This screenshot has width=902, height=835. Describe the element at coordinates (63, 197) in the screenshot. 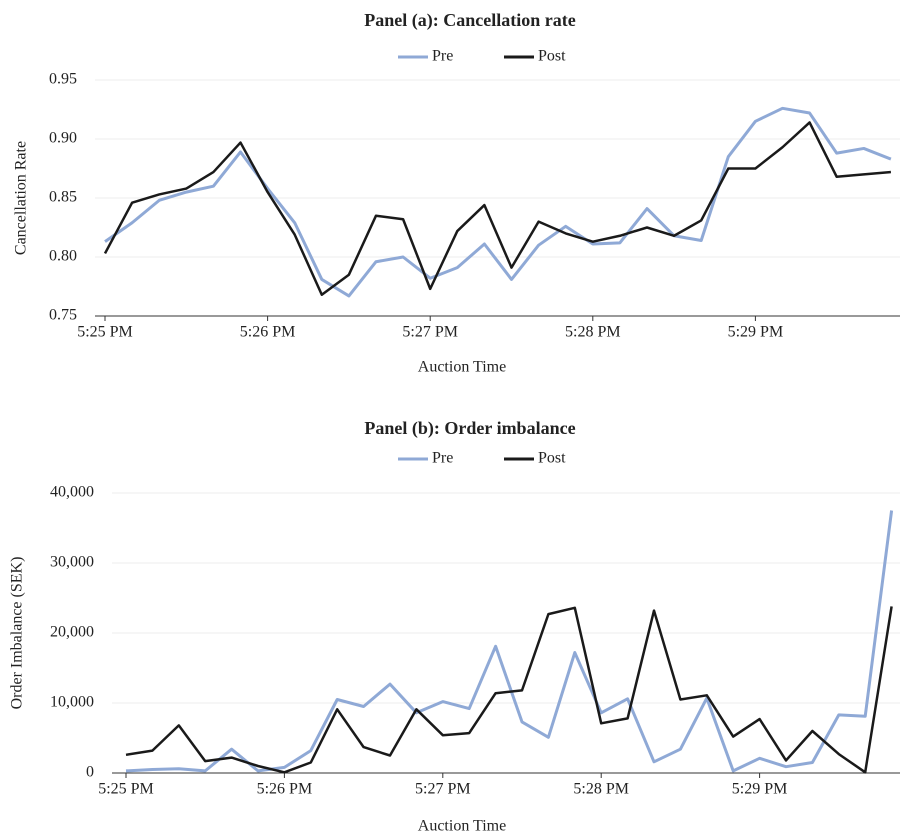

I see `y-tick-label: 0.85` at that location.